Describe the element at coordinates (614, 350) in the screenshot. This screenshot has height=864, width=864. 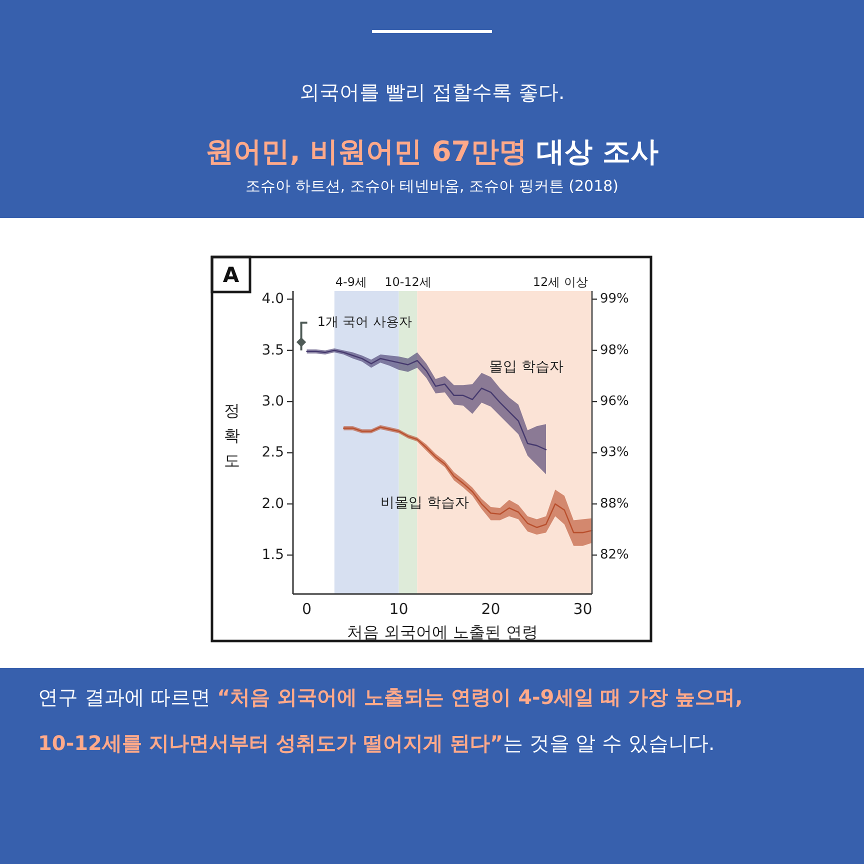
I see `category-label: 98%` at that location.